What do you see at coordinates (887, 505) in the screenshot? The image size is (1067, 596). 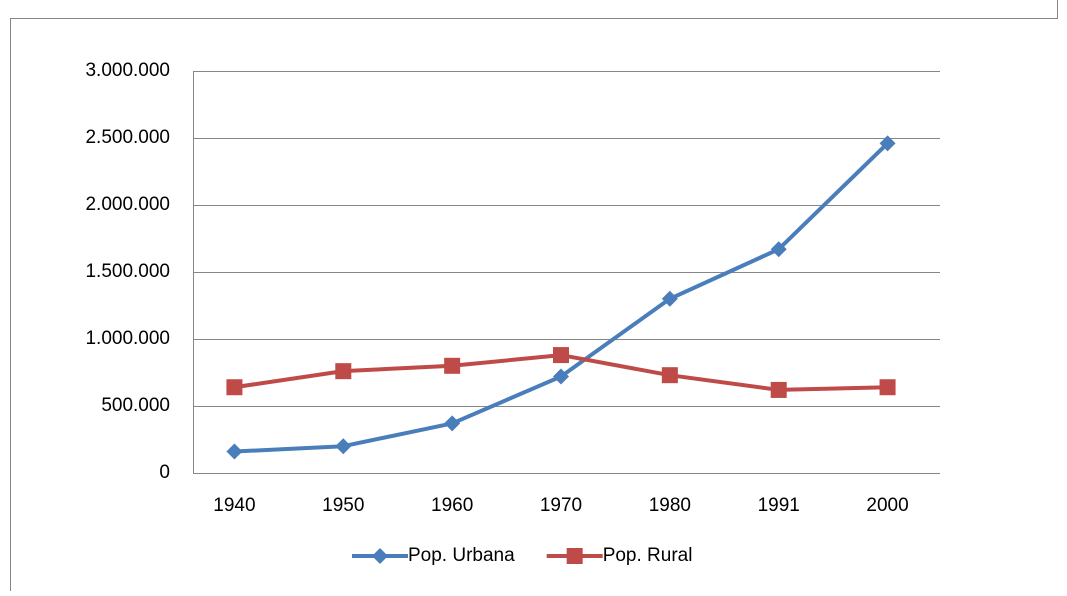 I see `x-tick-label: 2000` at bounding box center [887, 505].